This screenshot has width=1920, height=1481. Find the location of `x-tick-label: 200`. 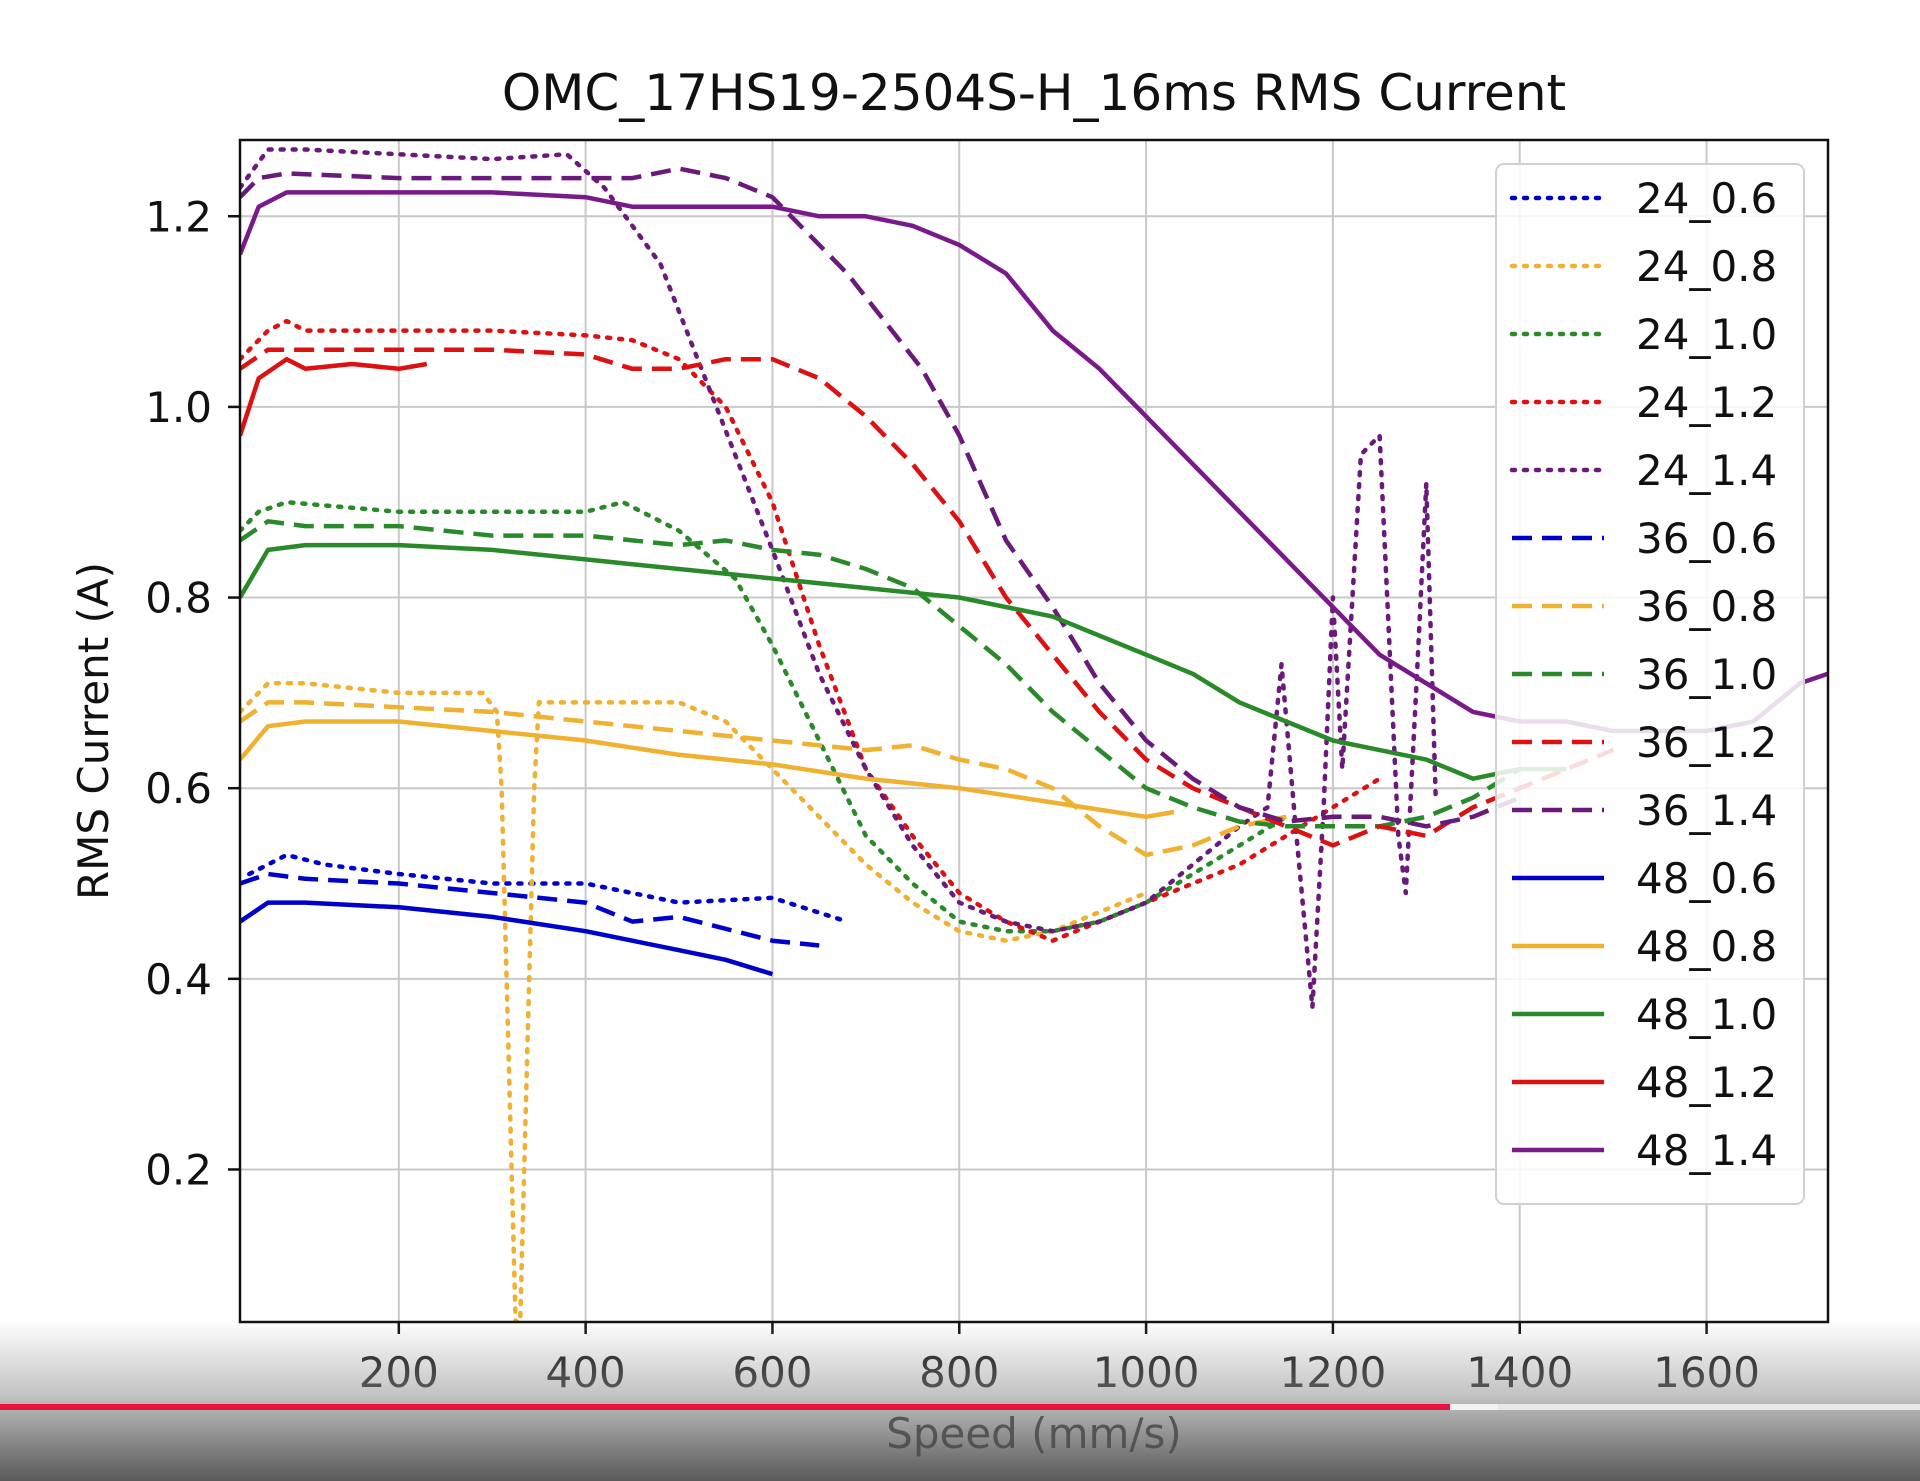

x-tick-label: 200 is located at coordinates (399, 1372).